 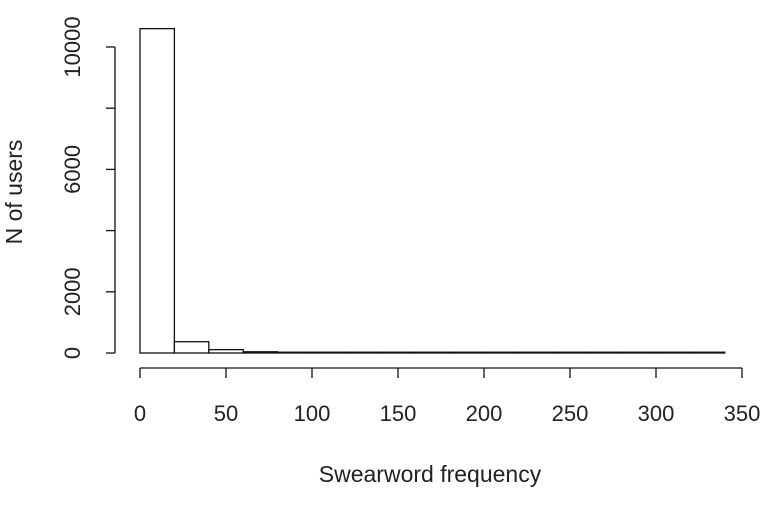 I want to click on x-tick-label-4: 200, so click(x=484, y=413).